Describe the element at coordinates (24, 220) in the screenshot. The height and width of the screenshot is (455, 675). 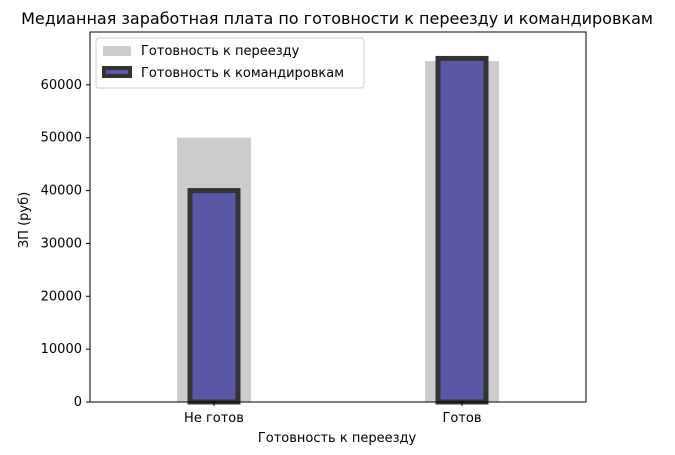
I see `y-axis-title: ЗП (руб)` at that location.